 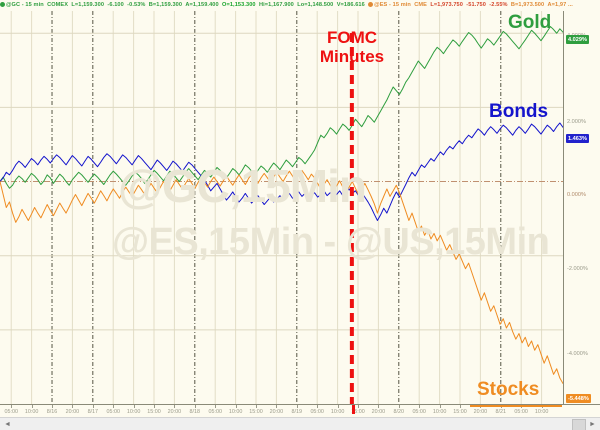 I want to click on es-symbol-dot-icon, so click(x=371, y=4).